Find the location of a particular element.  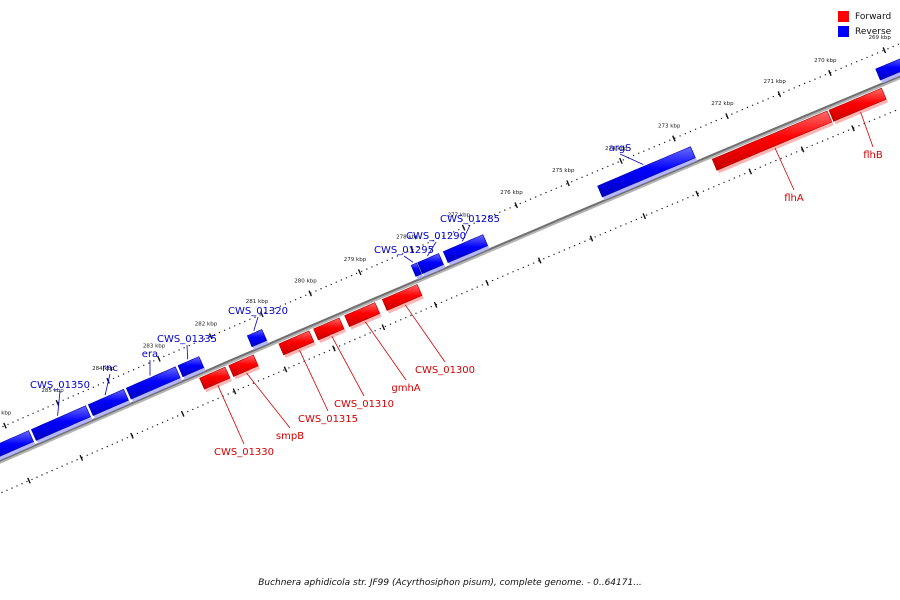

gene-label: CWS_01330 is located at coordinates (244, 452).